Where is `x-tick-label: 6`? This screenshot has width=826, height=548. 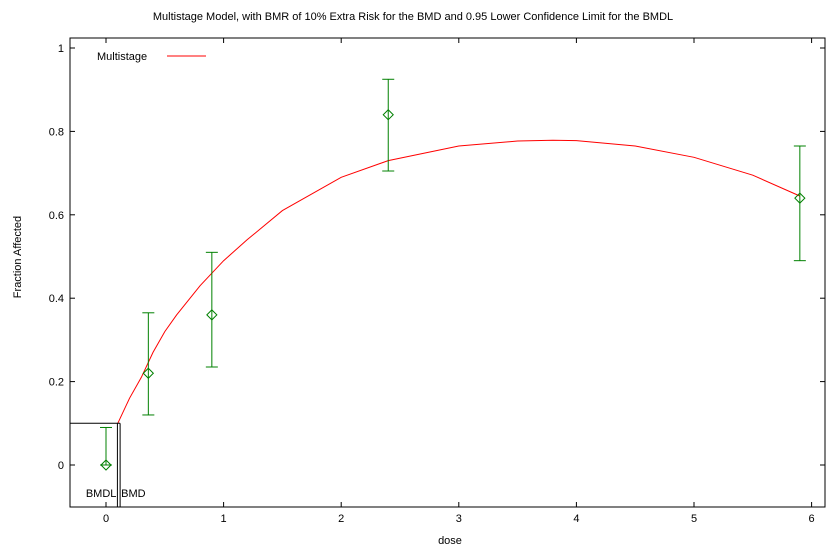 x-tick-label: 6 is located at coordinates (812, 519).